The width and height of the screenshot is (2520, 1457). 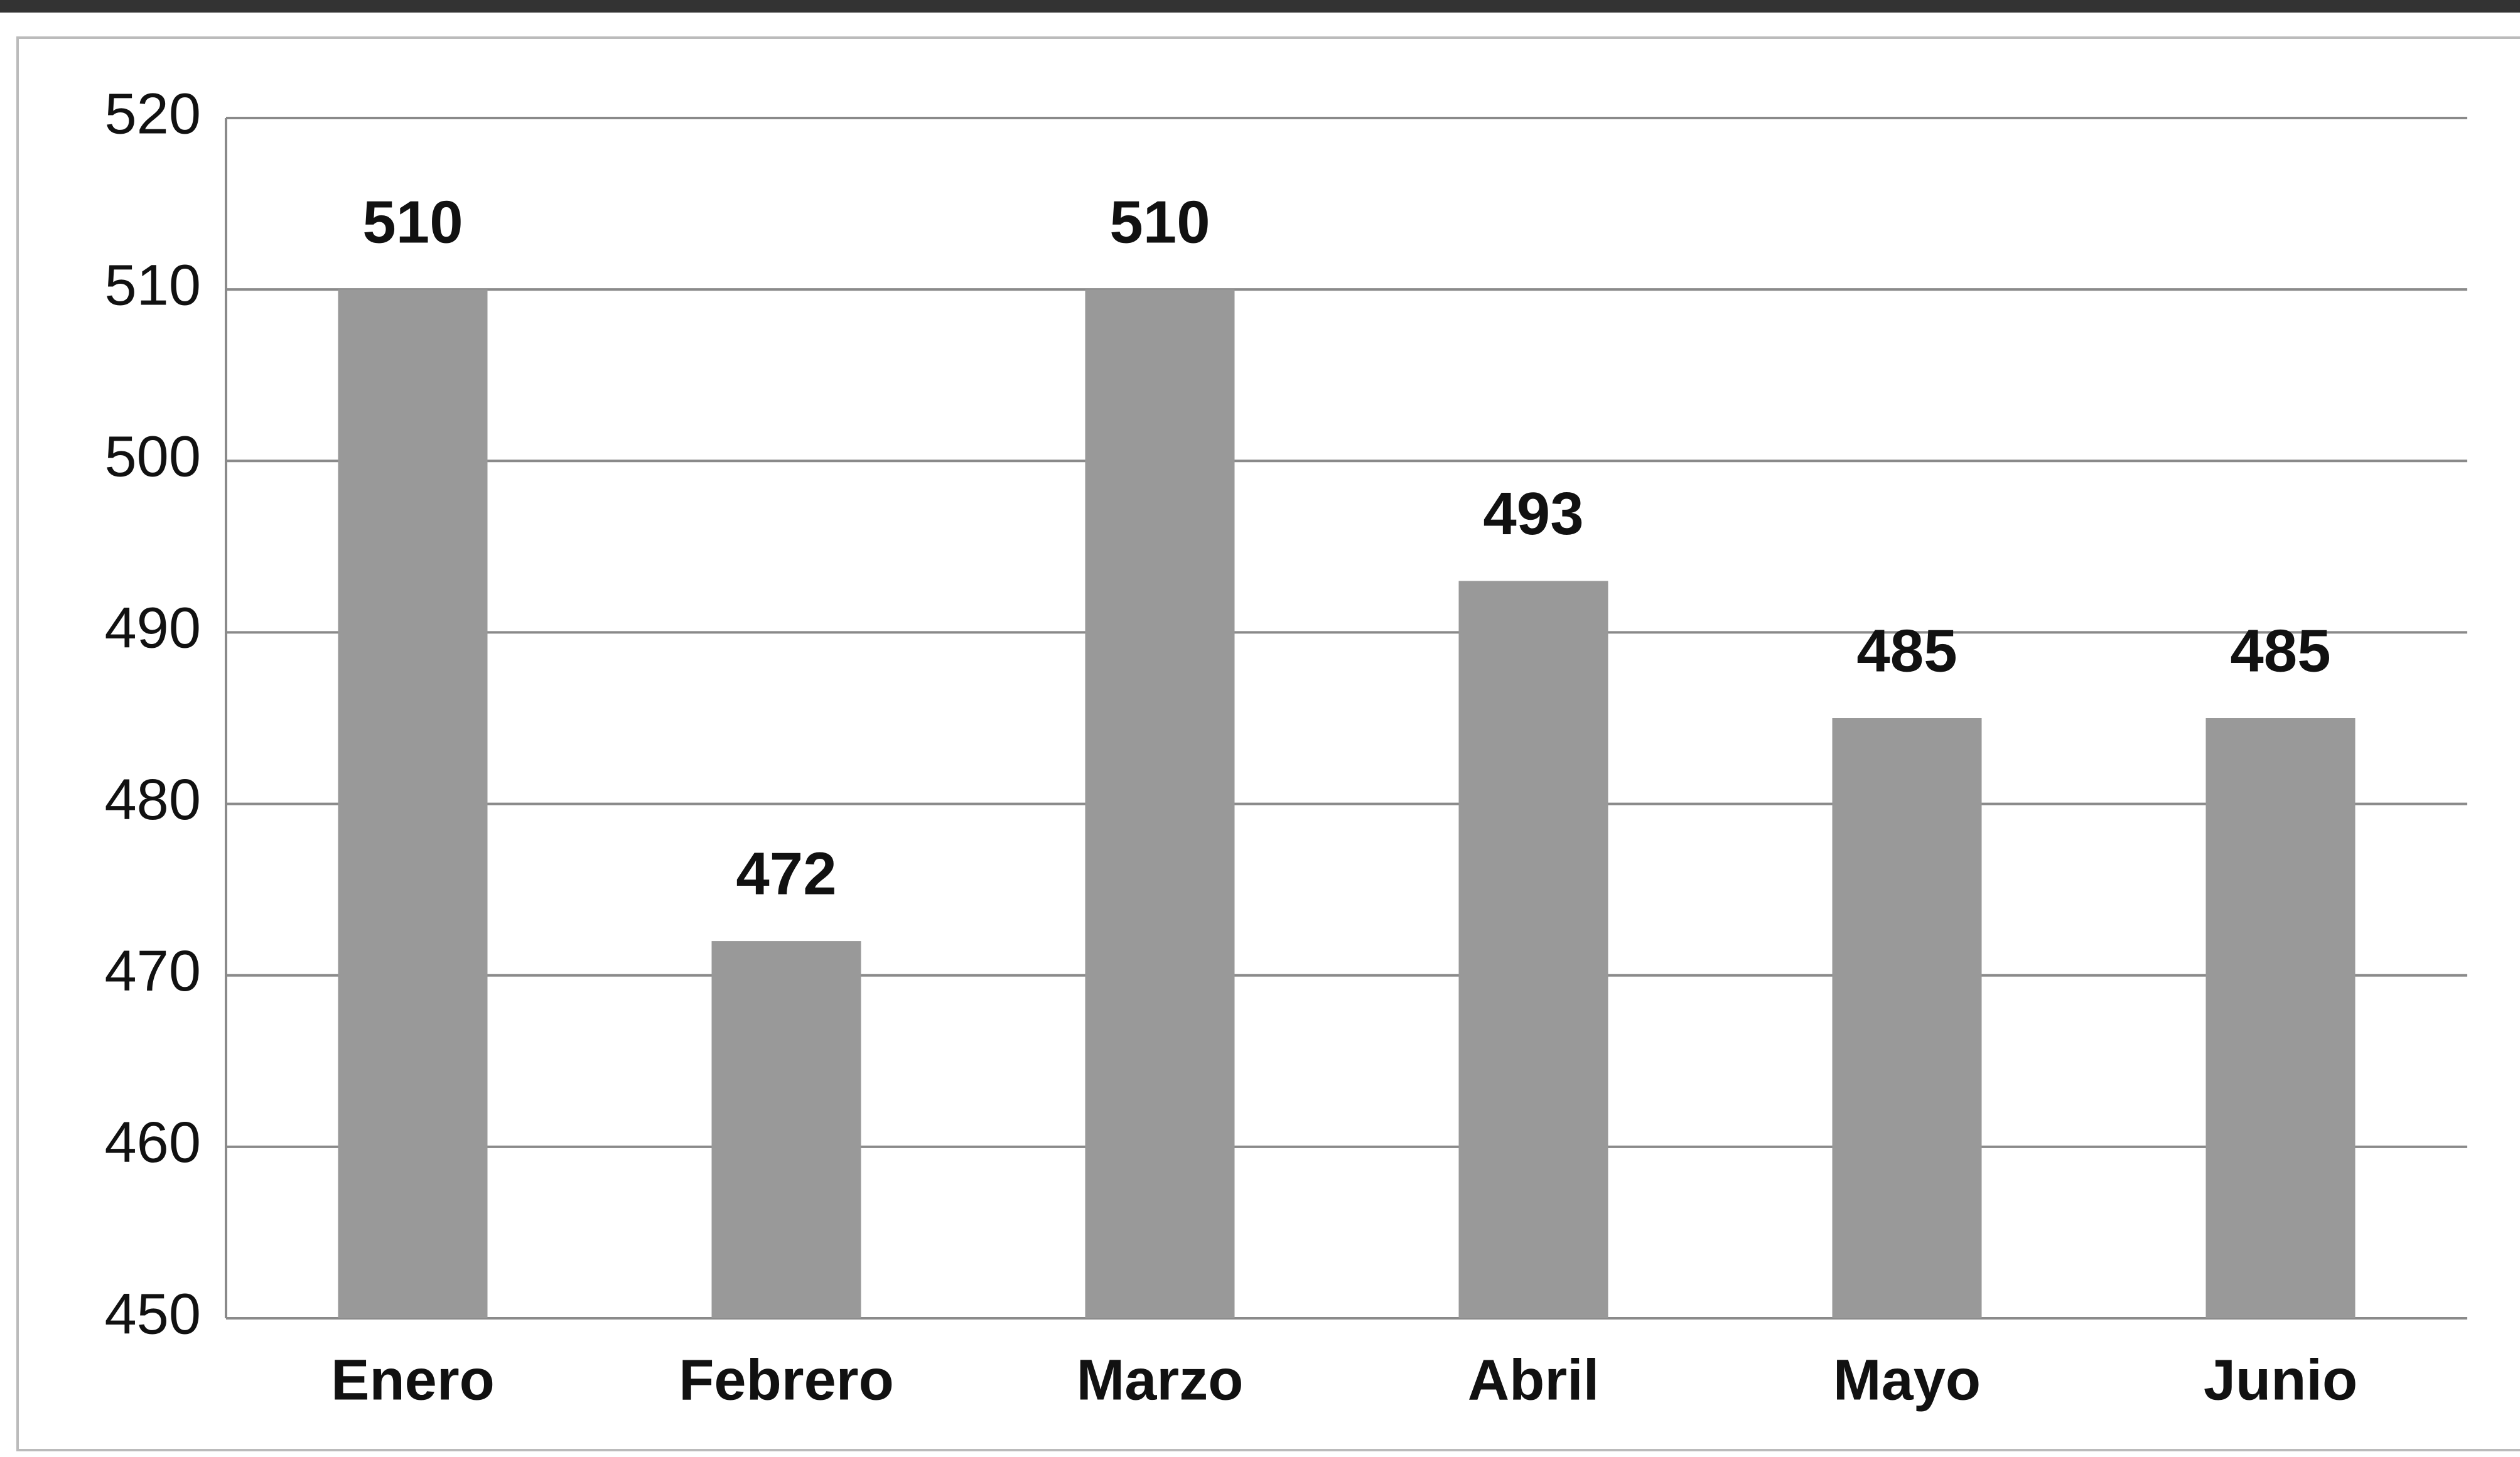 I want to click on x-tick-label: Mayo, so click(x=1907, y=1380).